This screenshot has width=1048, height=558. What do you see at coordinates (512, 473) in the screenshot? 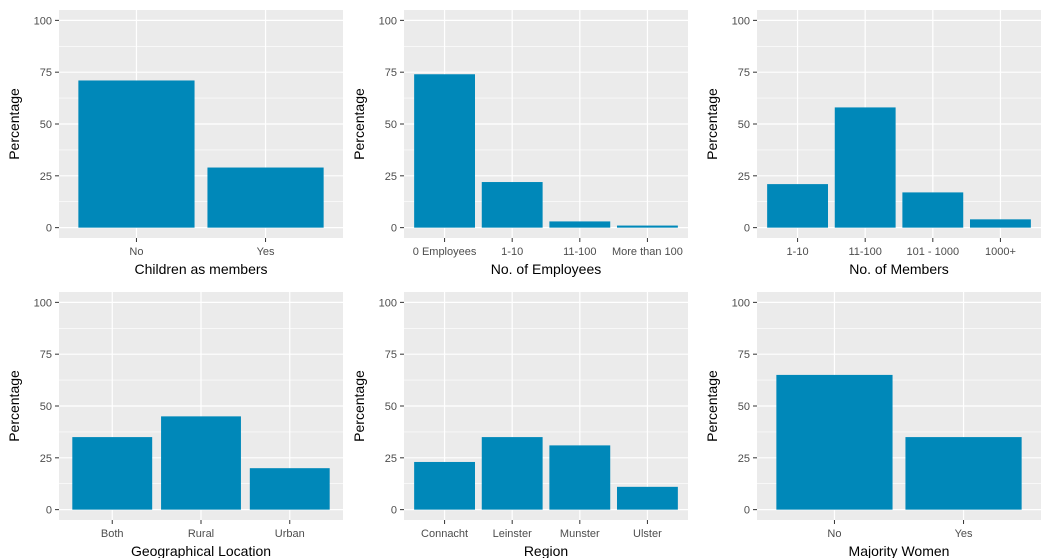
I see `bar-leinster` at bounding box center [512, 473].